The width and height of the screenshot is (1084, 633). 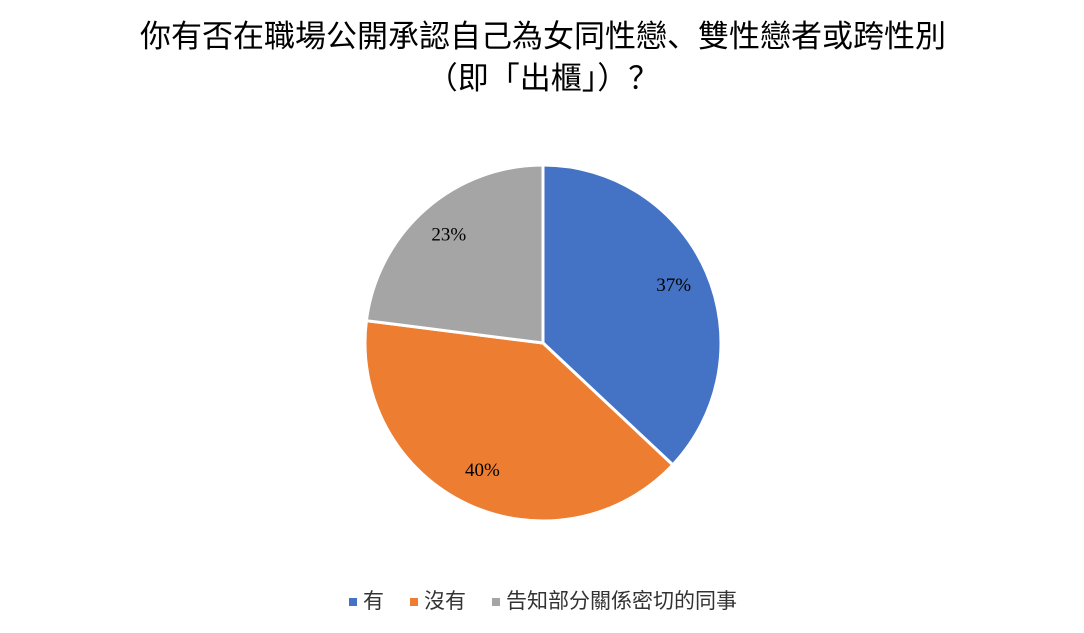 What do you see at coordinates (543, 36) in the screenshot?
I see `chart-title: 你有否在職場公開承認自己為女同性戀、雙性戀者或跨性別` at bounding box center [543, 36].